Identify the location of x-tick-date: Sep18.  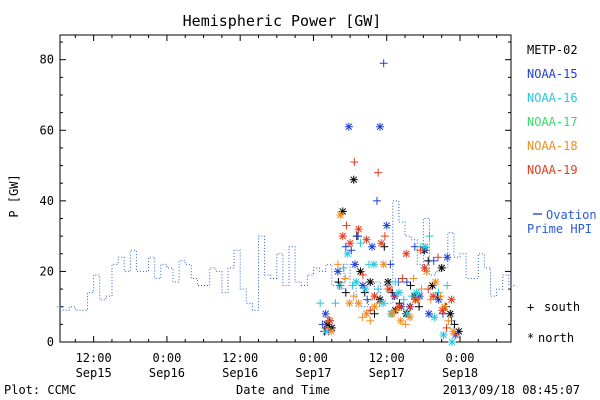
(460, 373).